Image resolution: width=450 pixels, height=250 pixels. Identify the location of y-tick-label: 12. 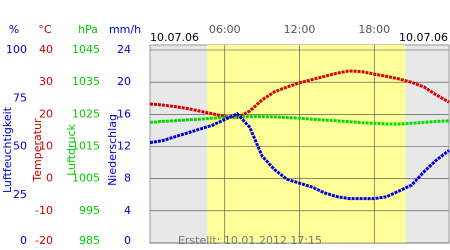
(124, 146).